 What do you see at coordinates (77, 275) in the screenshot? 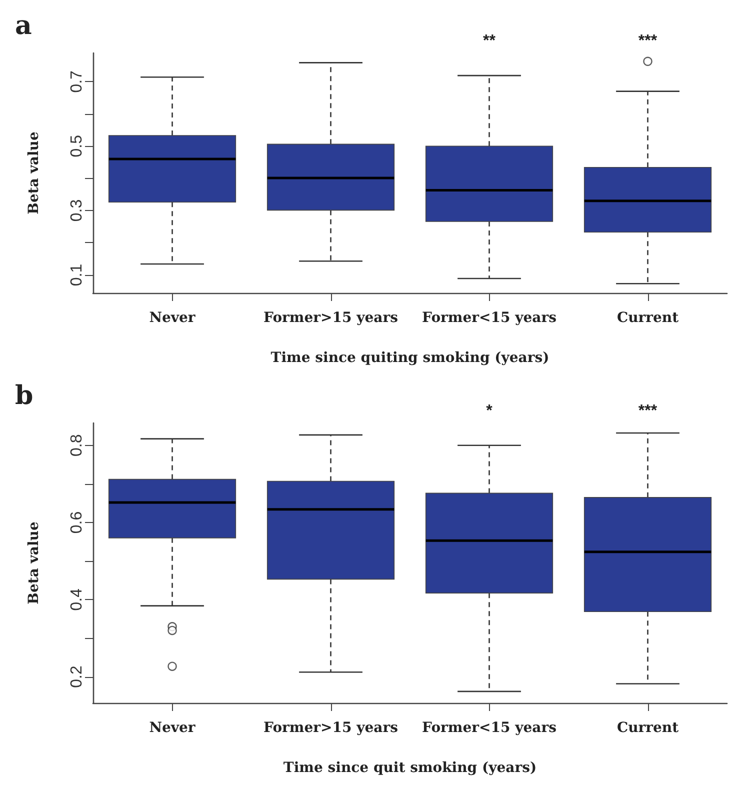
I see `y-tick-label: 0.1` at bounding box center [77, 275].